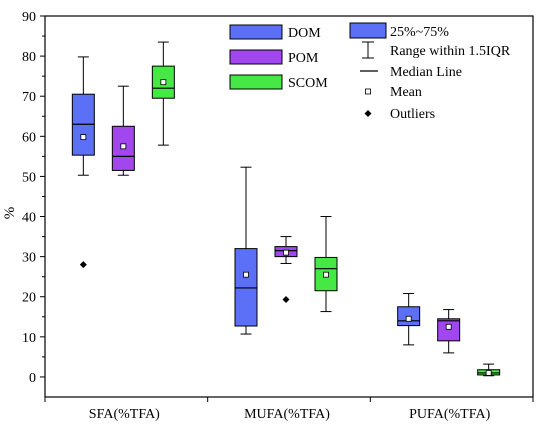 The height and width of the screenshot is (430, 550). What do you see at coordinates (10, 213) in the screenshot?
I see `y-axis-label: %` at bounding box center [10, 213].